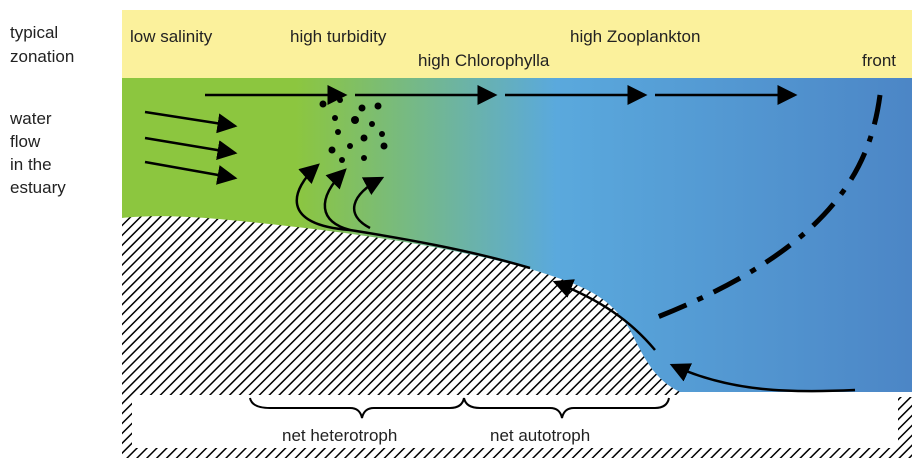 This screenshot has height=460, width=914. Describe the element at coordinates (796, 394) in the screenshot. I see `channel-gap` at that location.